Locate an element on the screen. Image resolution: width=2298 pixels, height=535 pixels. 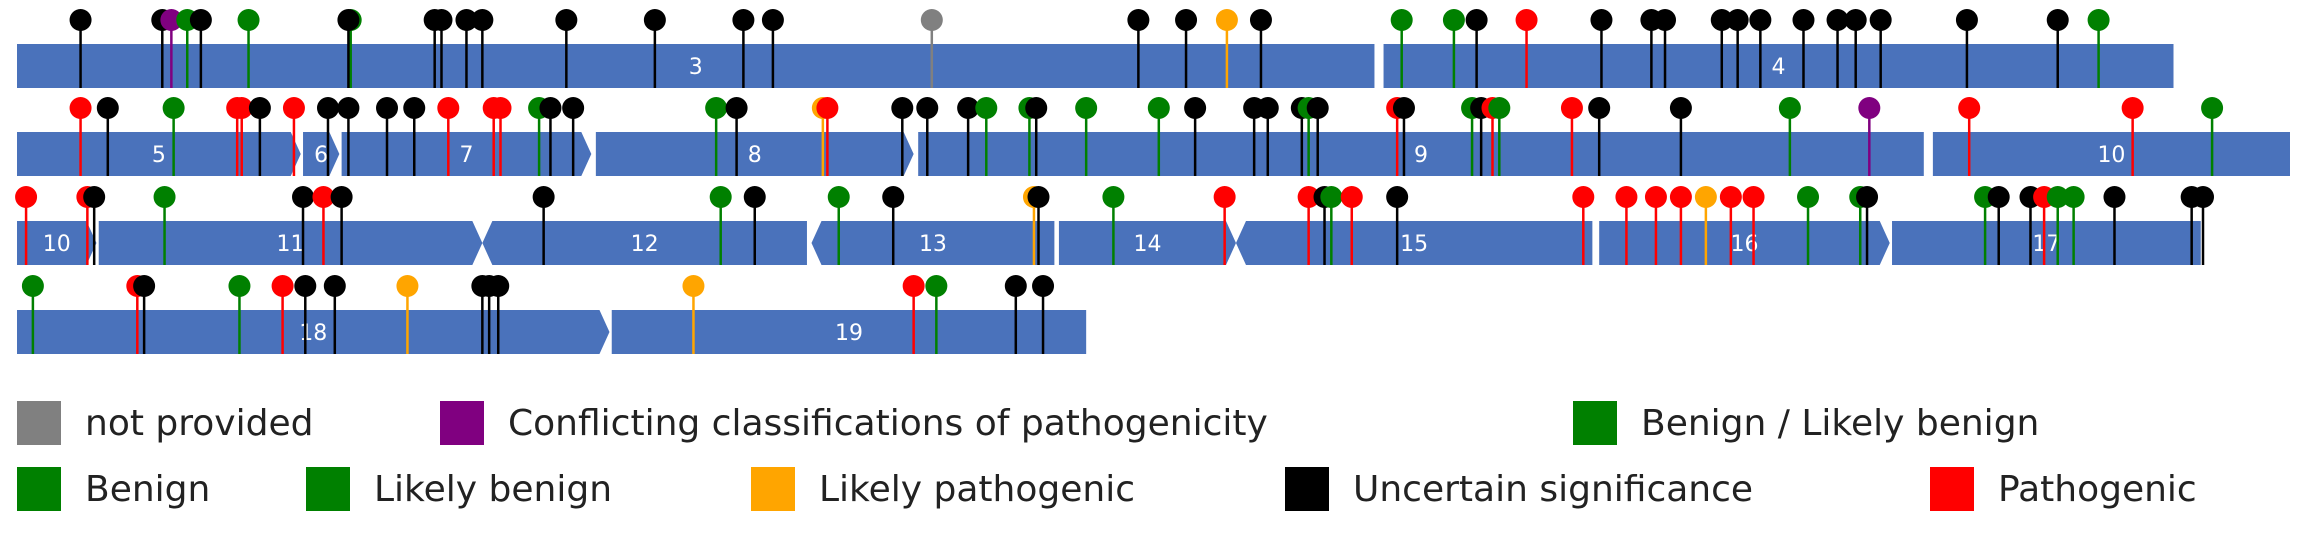
variant-marker-not-provided is located at coordinates (931, 20).